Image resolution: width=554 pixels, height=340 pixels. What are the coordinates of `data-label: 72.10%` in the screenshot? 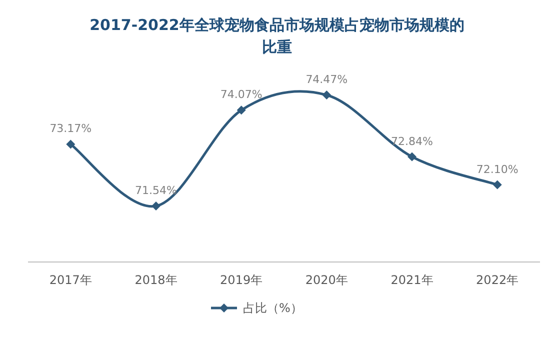 It's located at (497, 169).